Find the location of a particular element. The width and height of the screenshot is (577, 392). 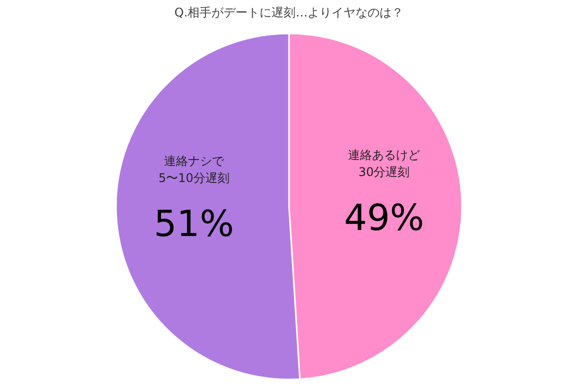

data-label: 51% is located at coordinates (194, 224).